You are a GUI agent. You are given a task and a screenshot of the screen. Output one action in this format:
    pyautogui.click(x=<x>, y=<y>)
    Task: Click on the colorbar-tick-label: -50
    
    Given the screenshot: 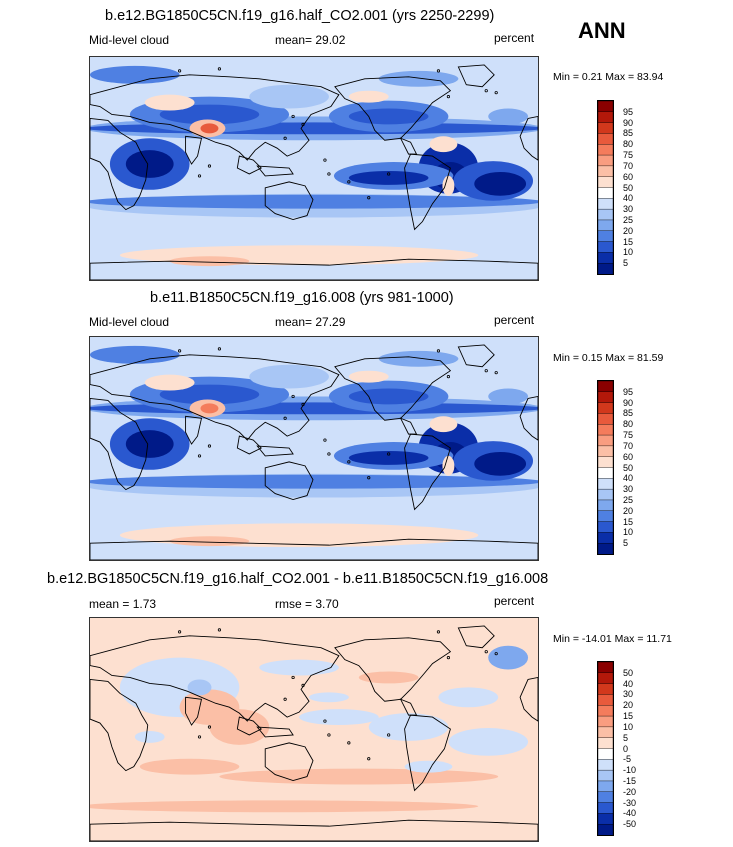 What is the action you would take?
    pyautogui.click(x=630, y=824)
    